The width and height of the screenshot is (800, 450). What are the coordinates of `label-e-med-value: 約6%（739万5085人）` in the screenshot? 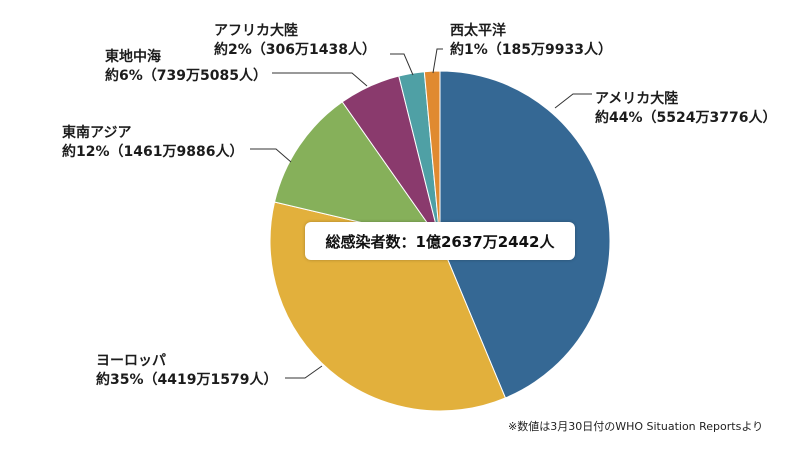 It's located at (186, 76).